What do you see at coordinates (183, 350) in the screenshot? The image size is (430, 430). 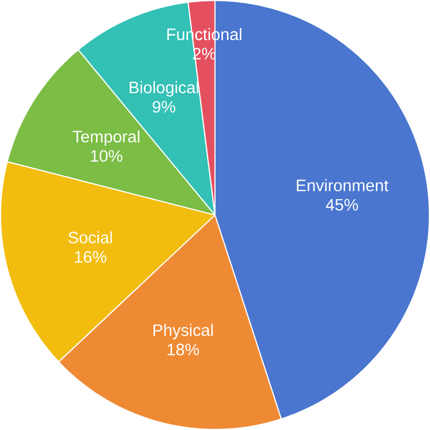 I see `data-label: 18%` at bounding box center [183, 350].